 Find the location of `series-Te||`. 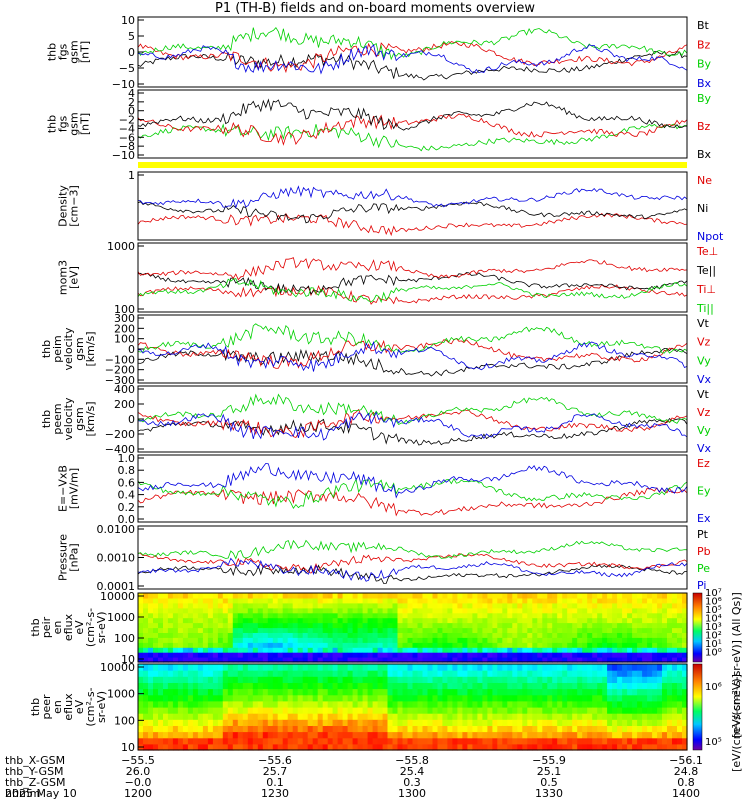

series-Te|| is located at coordinates (412, 283).